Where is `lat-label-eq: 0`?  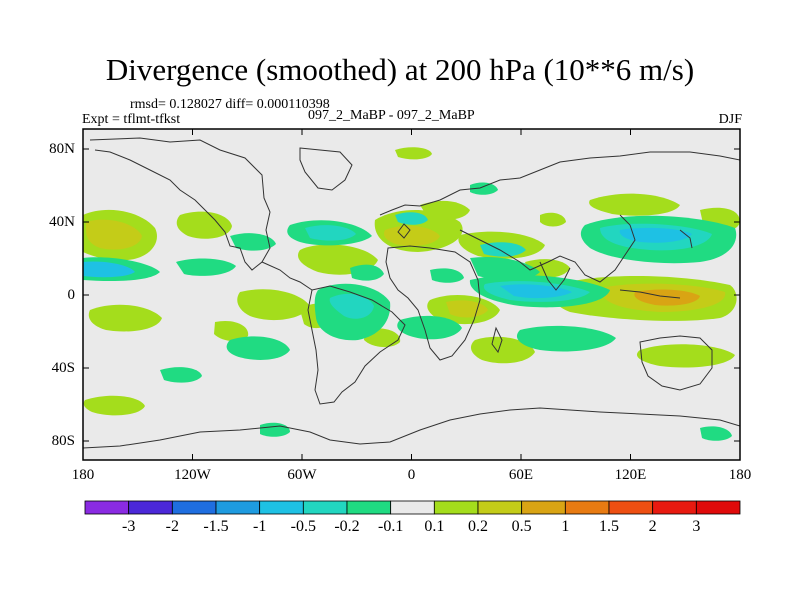 lat-label-eq: 0 is located at coordinates (71, 295).